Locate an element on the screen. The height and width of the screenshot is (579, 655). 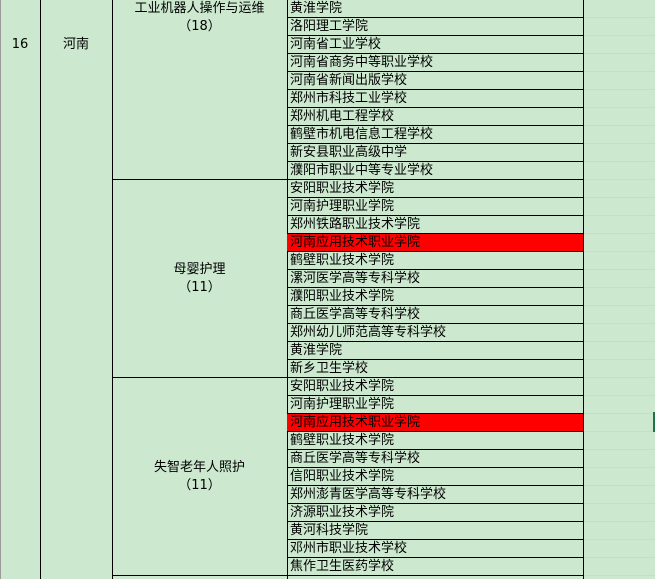
school-cell: 郑州澎青医学高等专科学校 is located at coordinates (435, 495).